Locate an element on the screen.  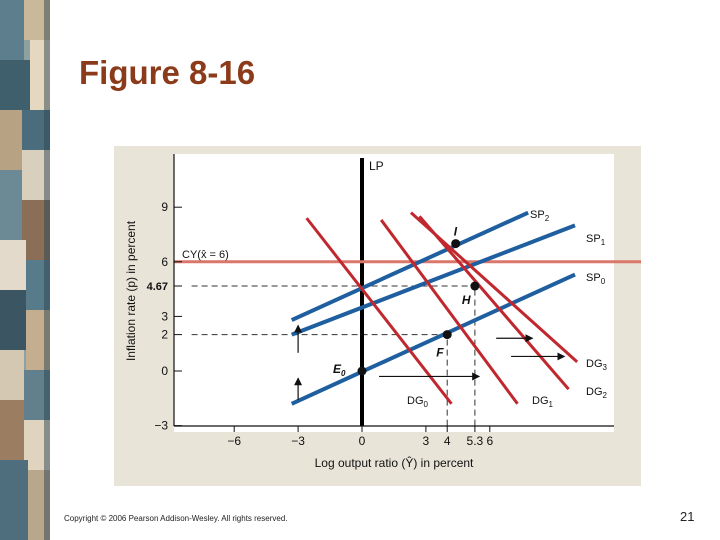
sp1-line is located at coordinates (433, 280).